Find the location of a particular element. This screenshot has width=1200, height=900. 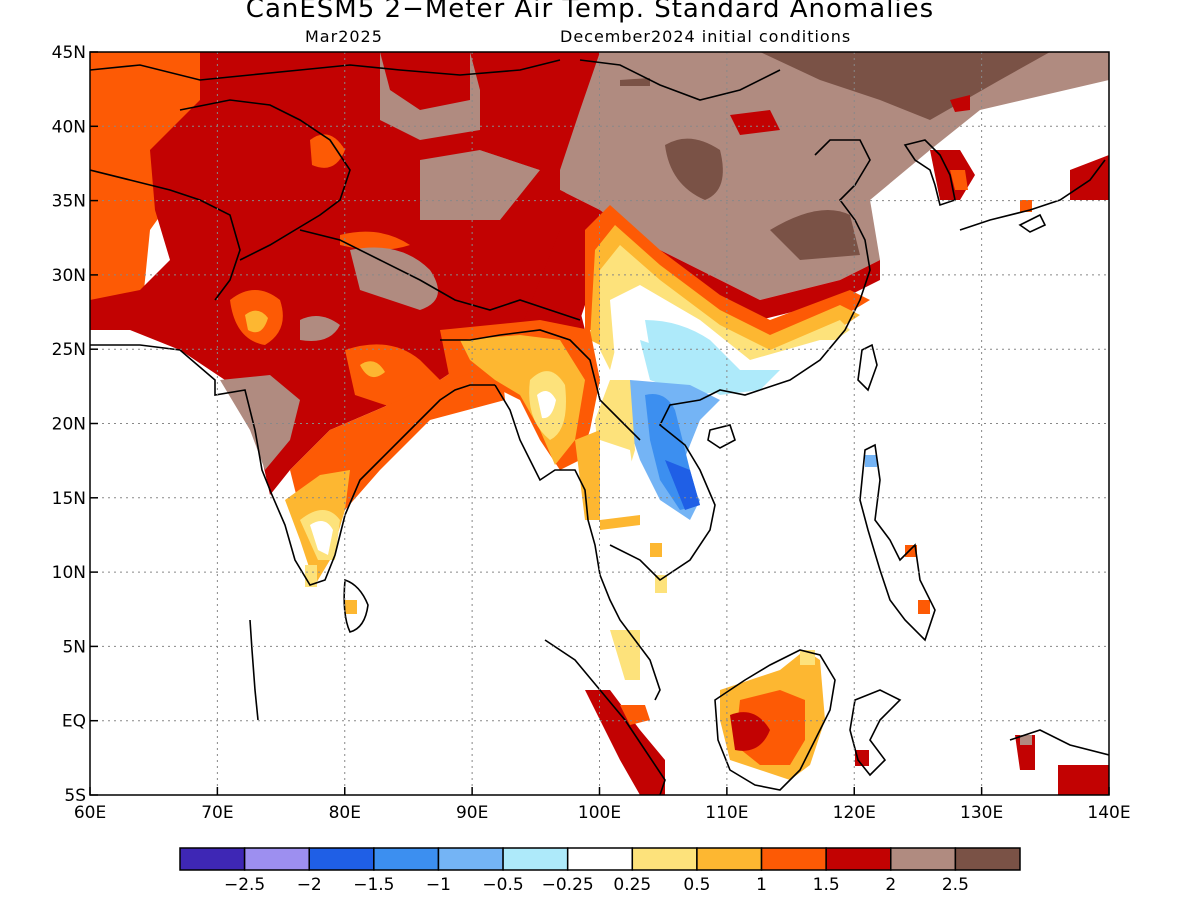

colorbar-label: −0.25 is located at coordinates (568, 885).